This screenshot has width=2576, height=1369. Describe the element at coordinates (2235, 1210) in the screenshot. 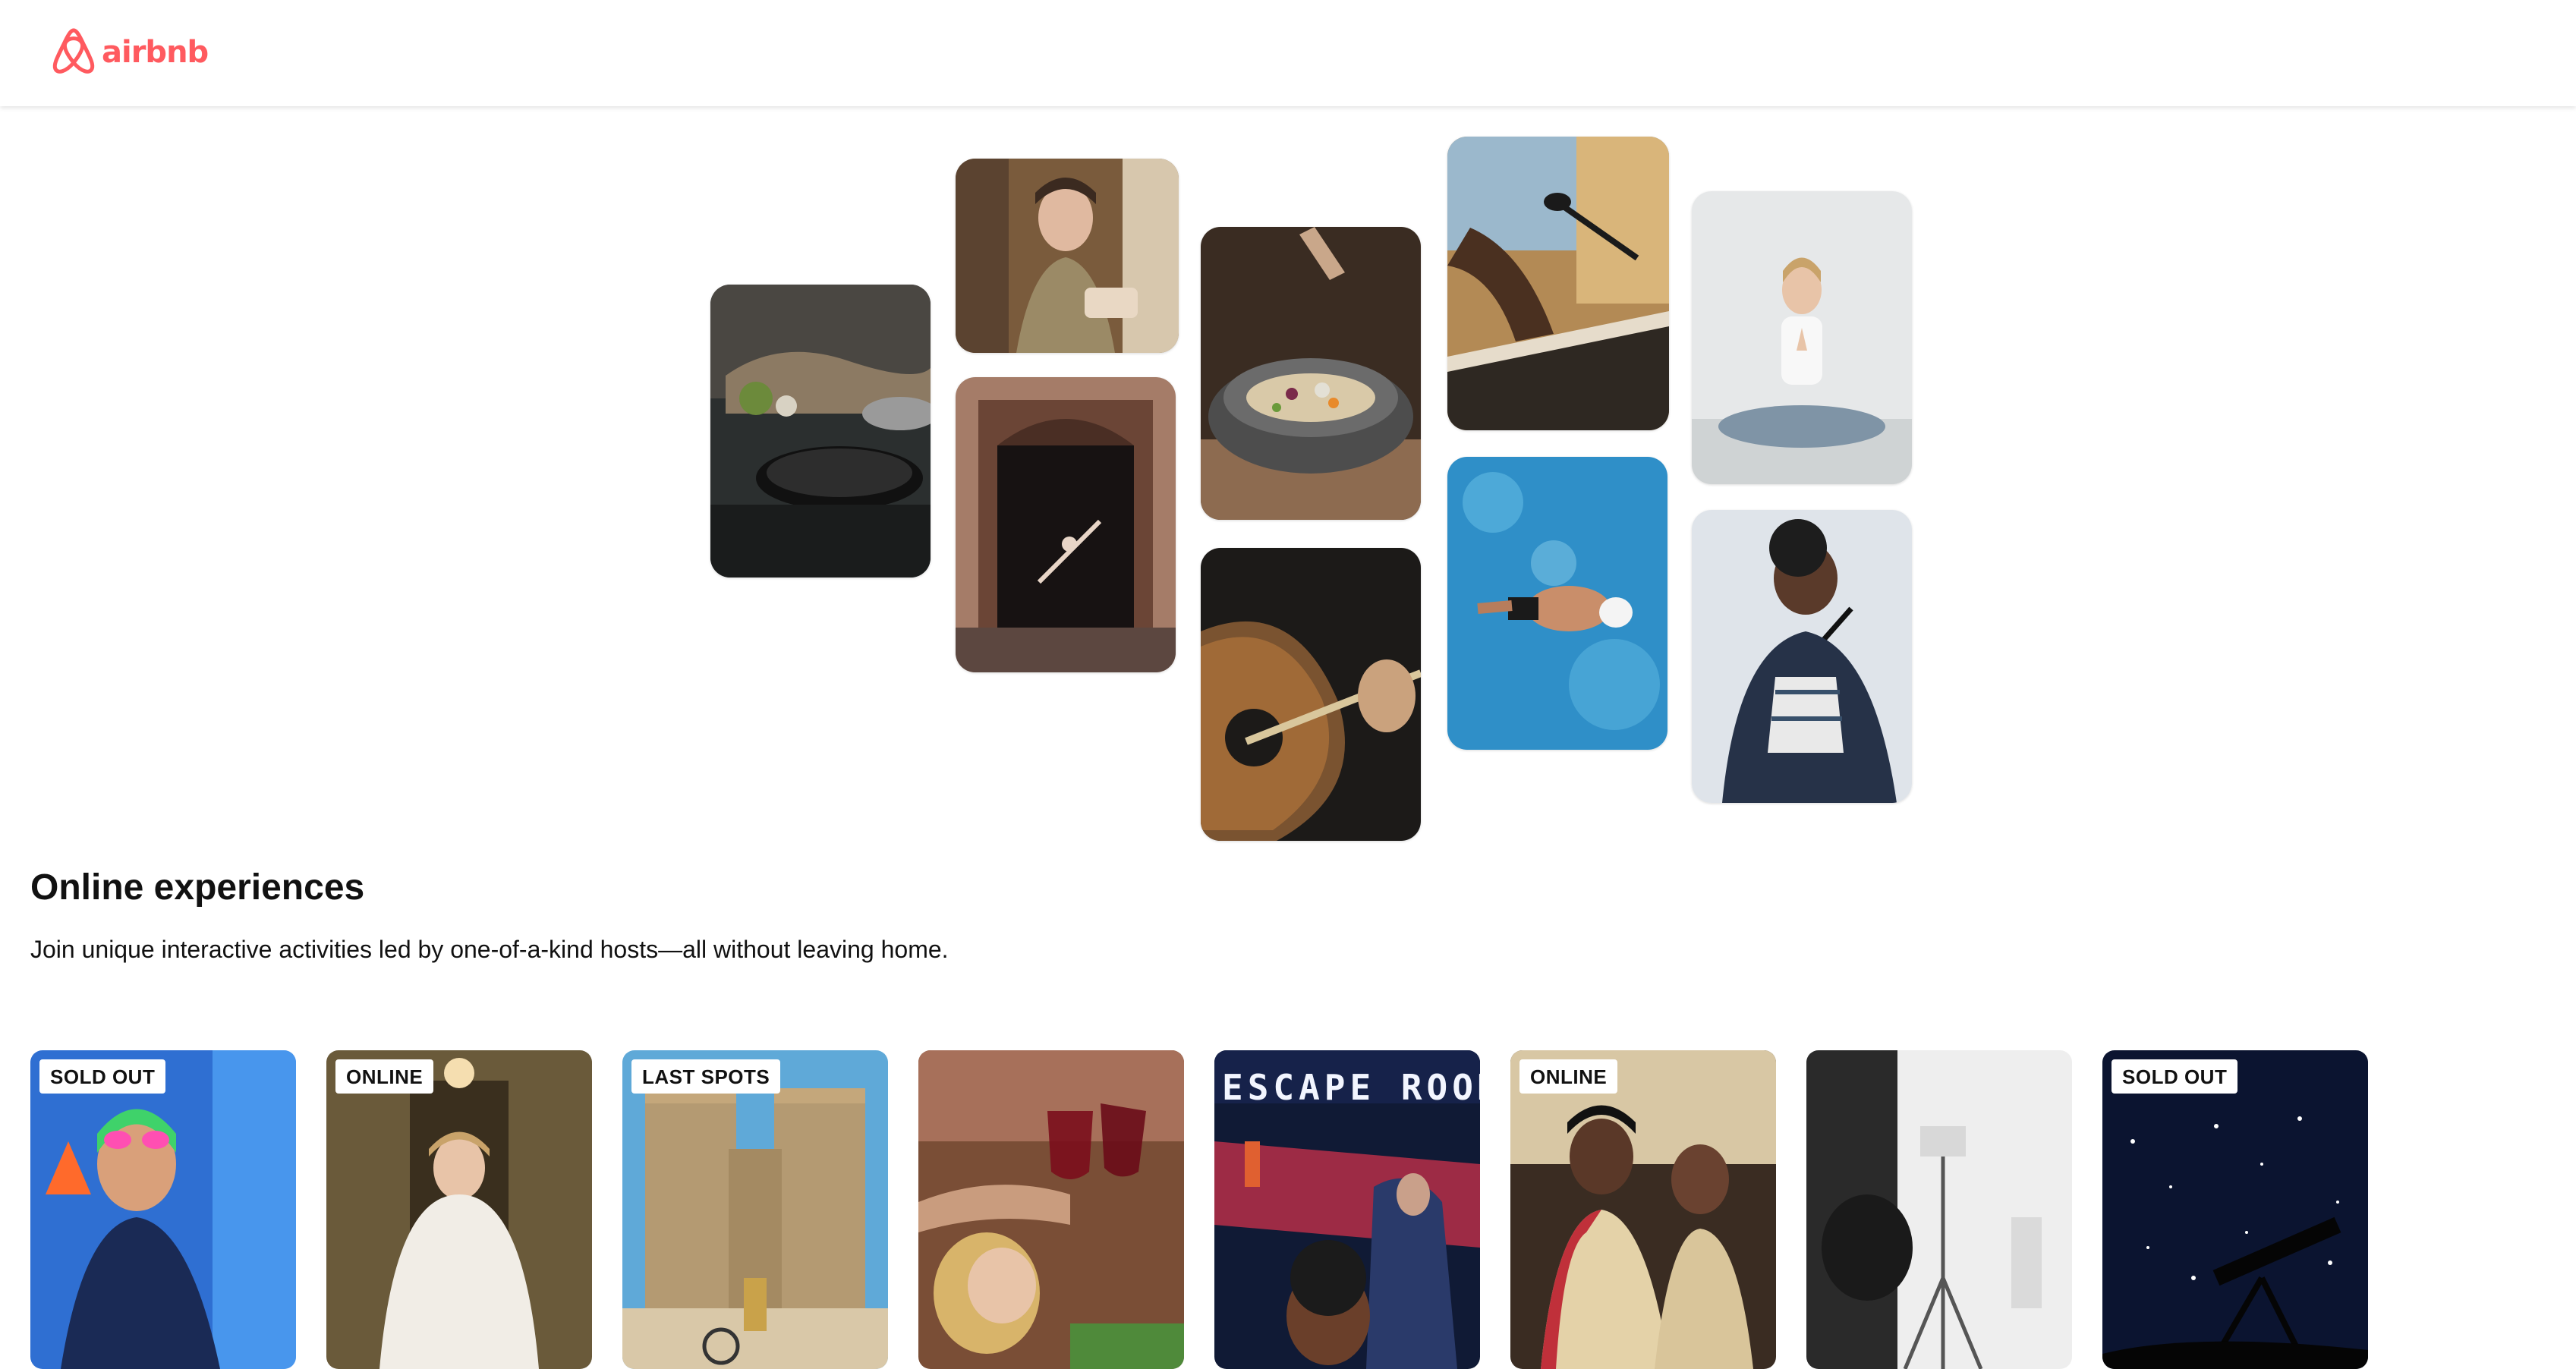

I see `experience-card-stargazing: SOLD OUT` at that location.